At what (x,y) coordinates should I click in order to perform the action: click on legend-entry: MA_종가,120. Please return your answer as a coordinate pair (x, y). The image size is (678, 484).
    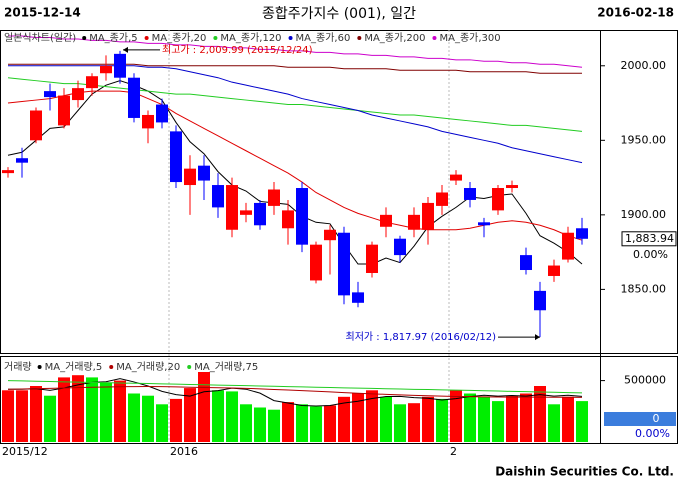
    Looking at the image, I should click on (250, 38).